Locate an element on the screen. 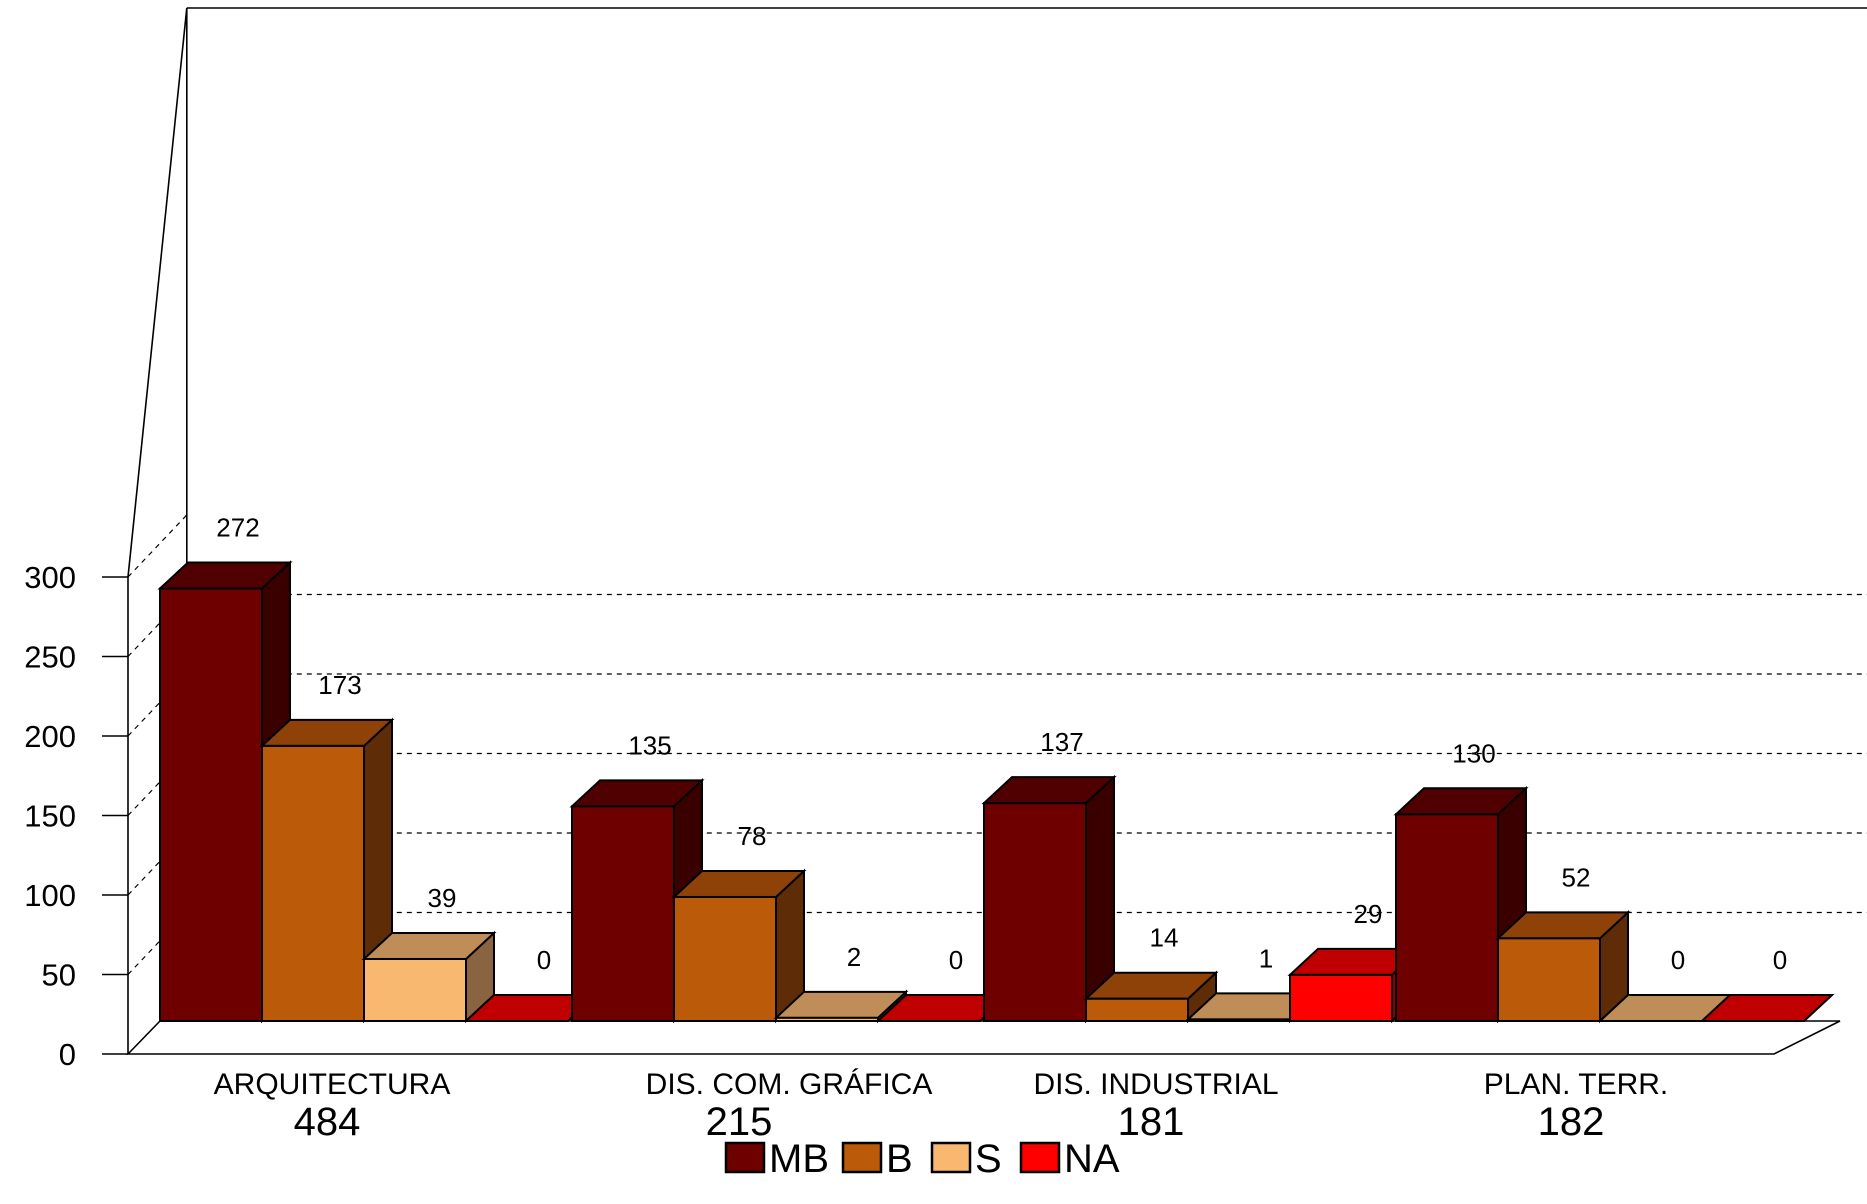 This screenshot has width=1867, height=1204. x-category-label: DIS. COM. GRÁFICA is located at coordinates (789, 1084).